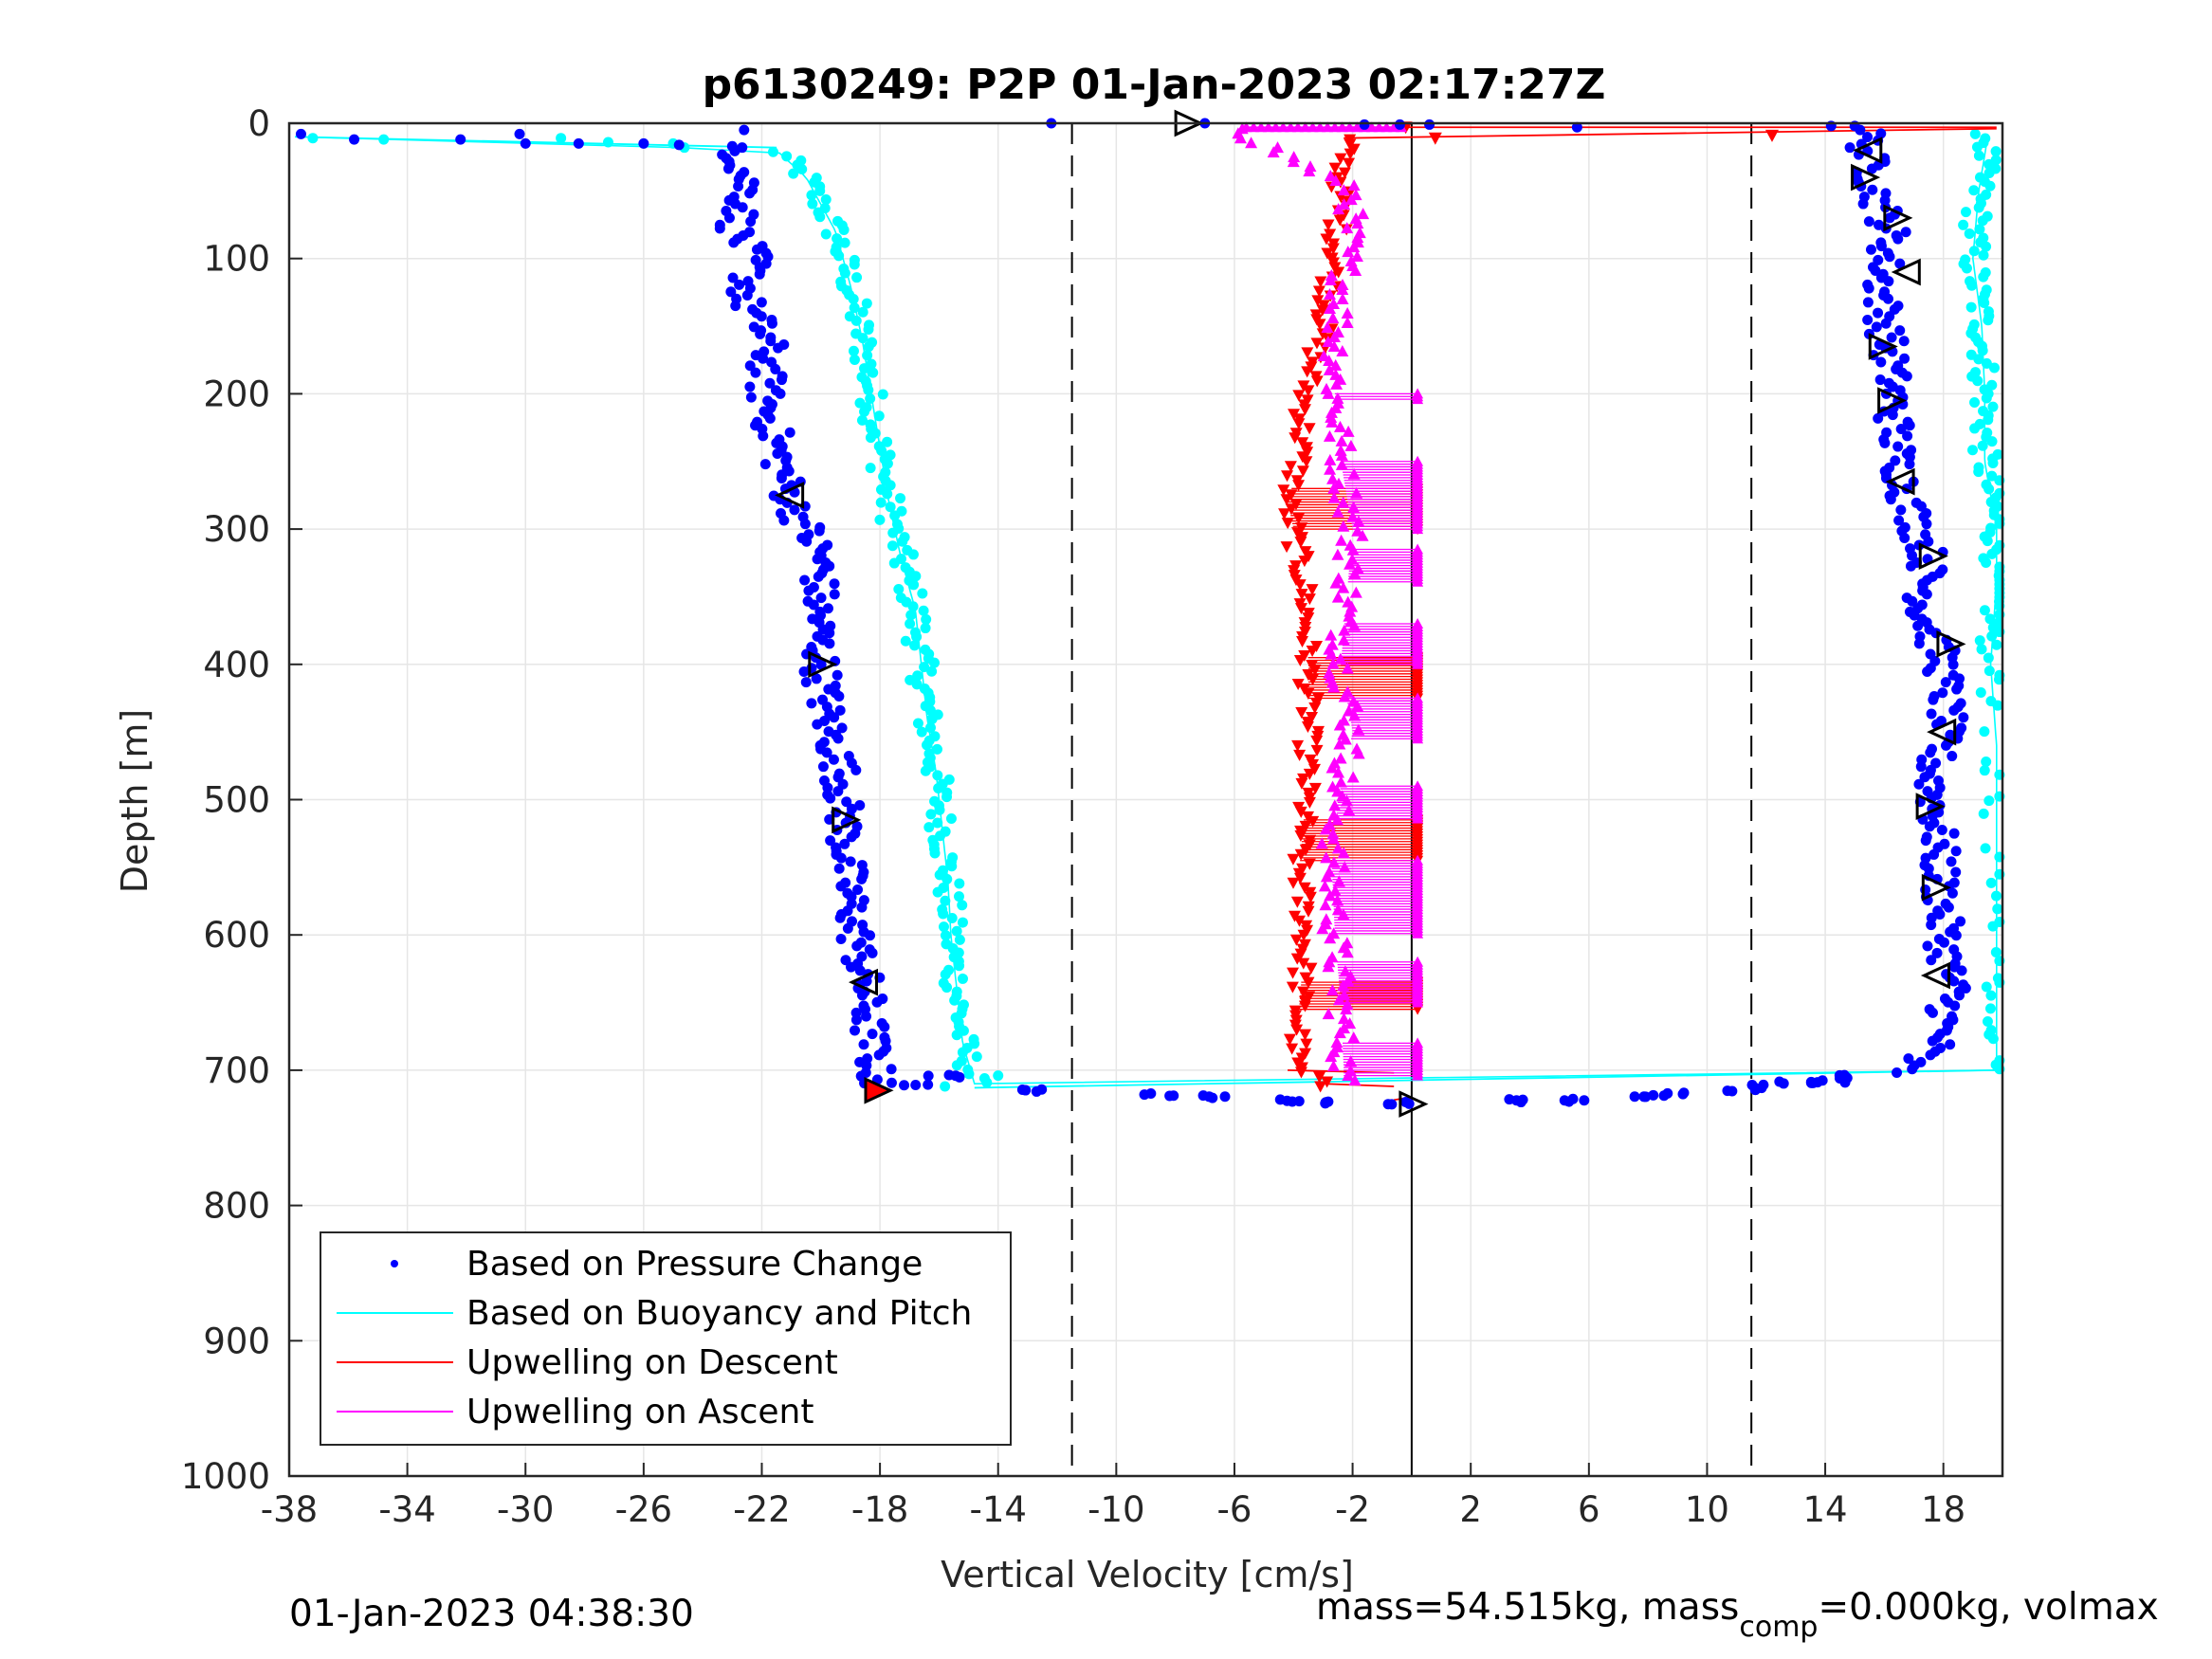  Describe the element at coordinates (1589, 1509) in the screenshot. I see `x-tick-label: 6` at that location.